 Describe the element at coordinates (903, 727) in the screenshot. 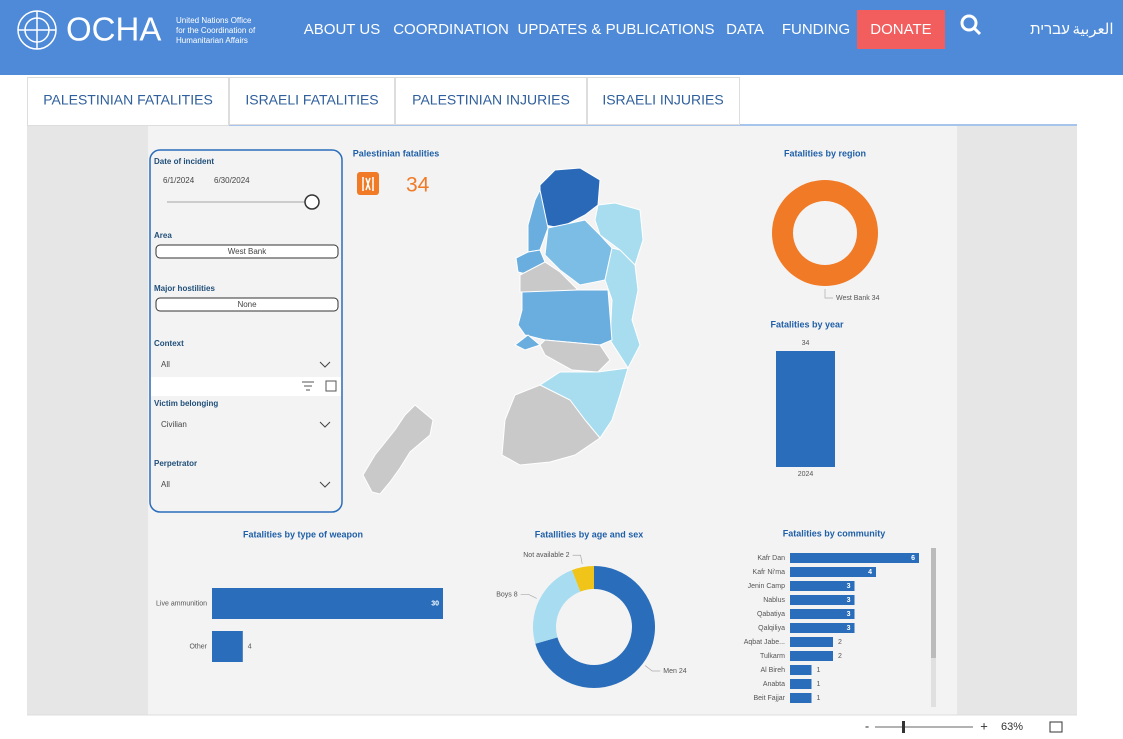

I see `zoom-handle` at that location.